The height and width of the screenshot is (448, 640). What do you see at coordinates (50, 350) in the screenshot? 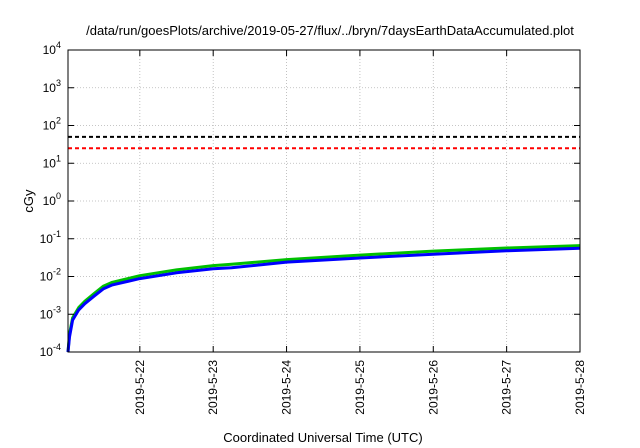
I see `y-tick-label: 10⁻⁴` at bounding box center [50, 350].